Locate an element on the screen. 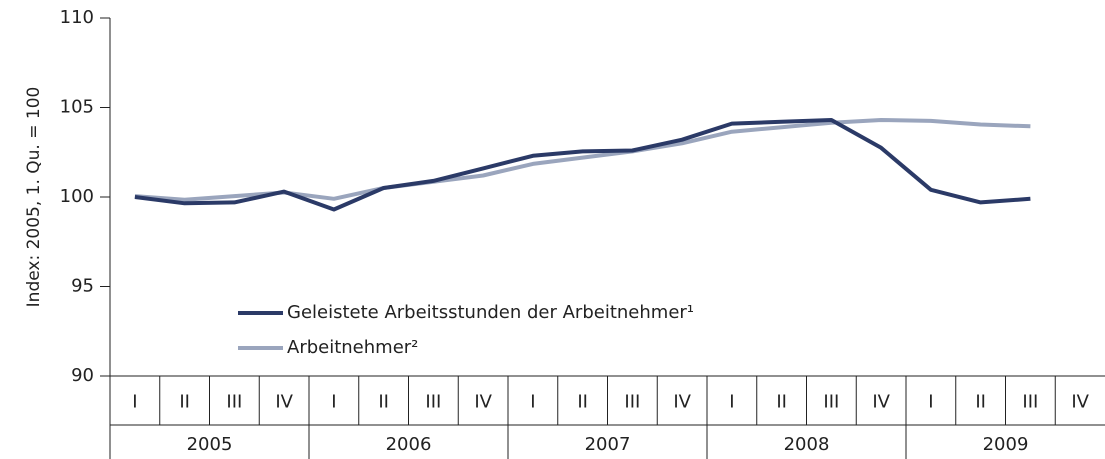 This screenshot has width=1105, height=459. y-tick-label: 100 is located at coordinates (77, 196).